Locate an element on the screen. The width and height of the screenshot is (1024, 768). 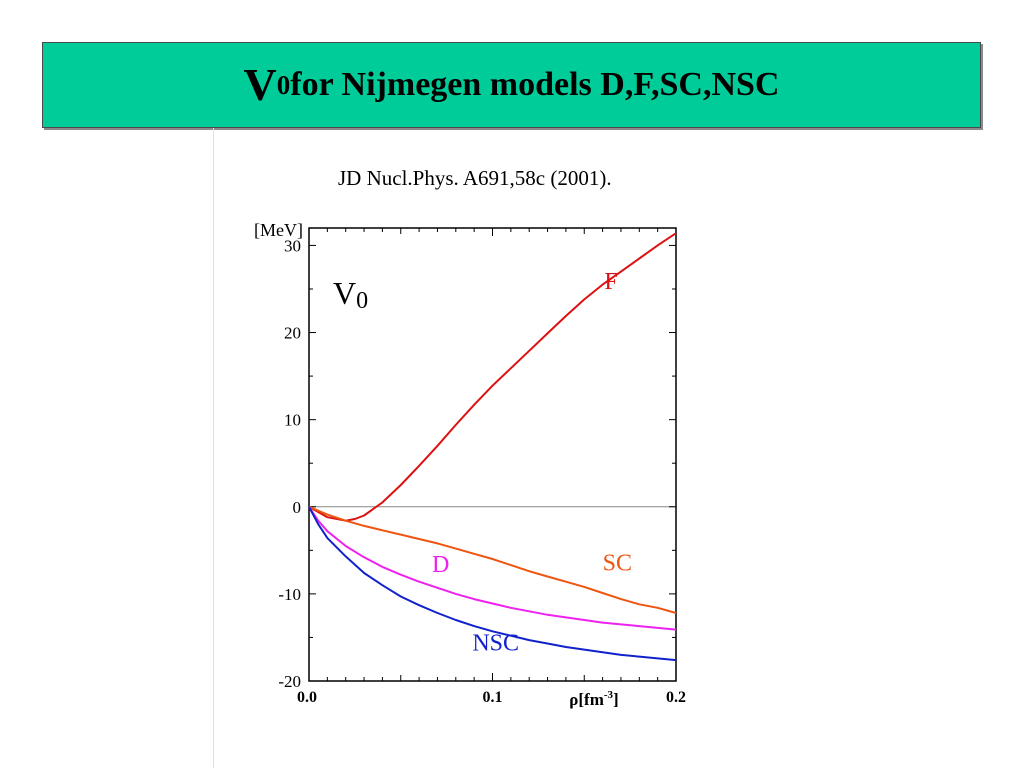
y-tick-label: 30 is located at coordinates (292, 245).